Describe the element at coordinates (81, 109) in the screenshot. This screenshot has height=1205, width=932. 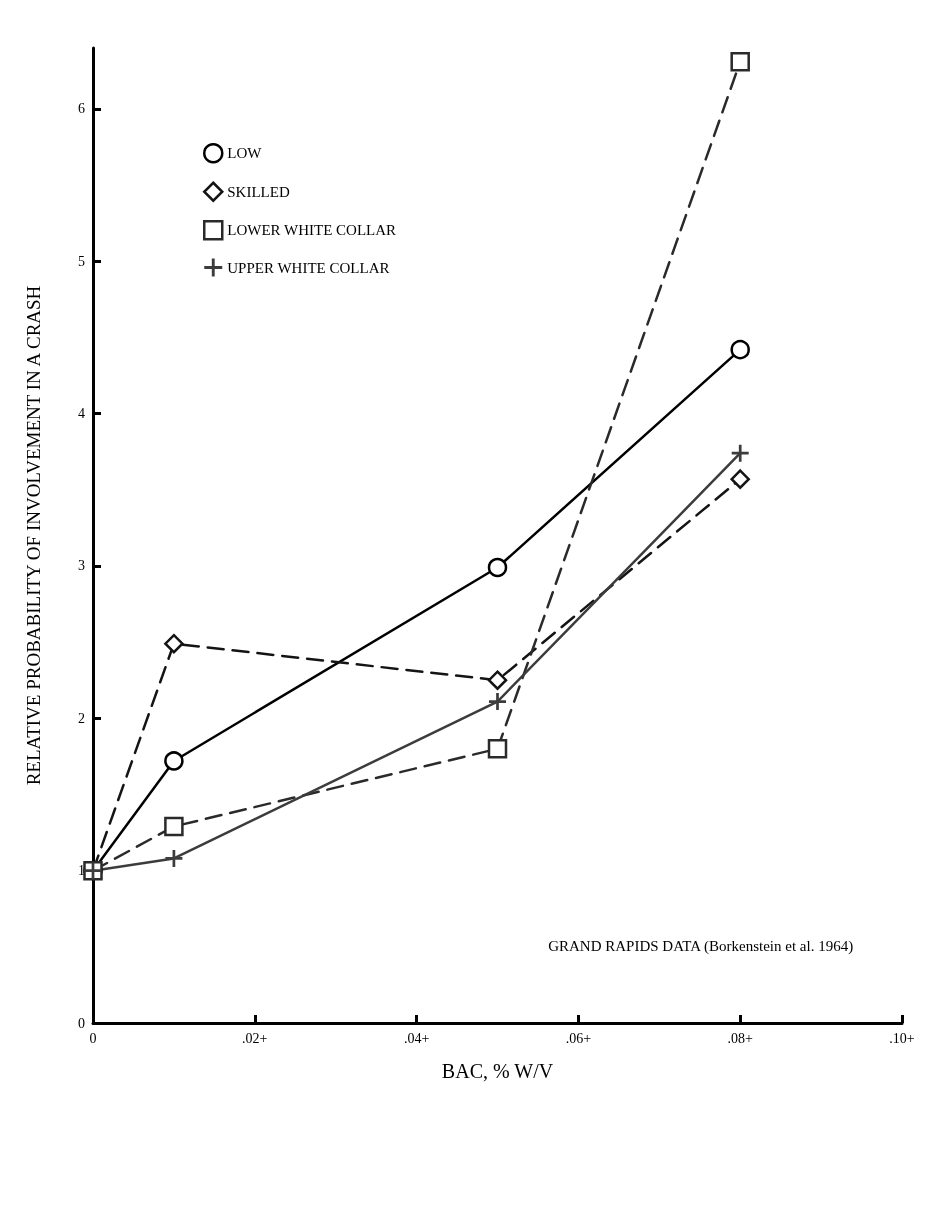
I see `y-tick-label: 6` at that location.